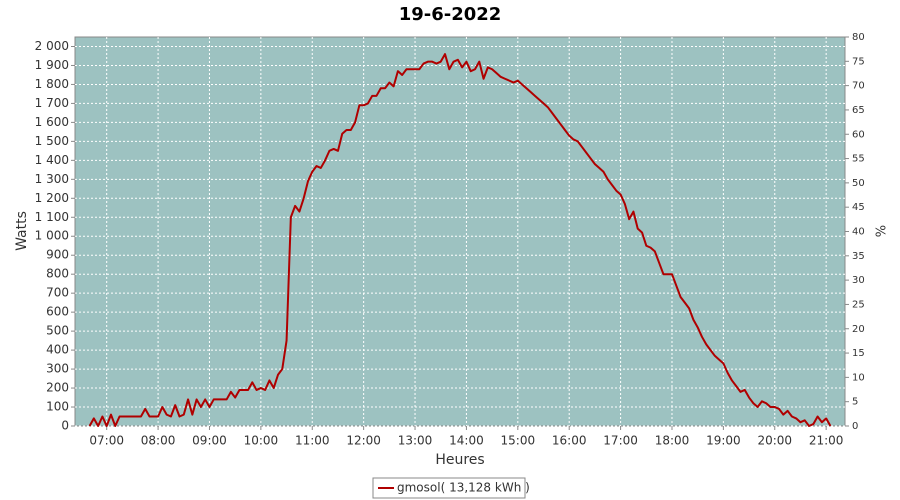 The width and height of the screenshot is (900, 500). Describe the element at coordinates (52, 65) in the screenshot. I see `y-tick-label: 1 900` at that location.